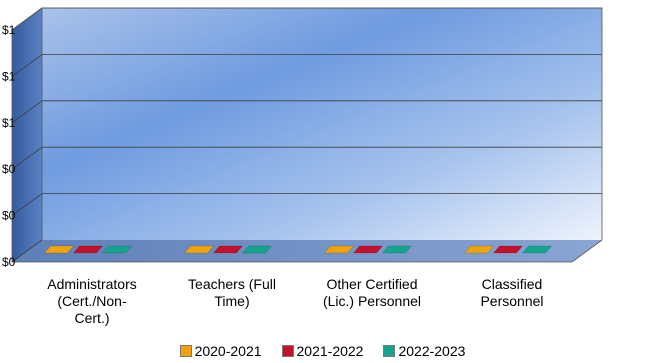 Image resolution: width=645 pixels, height=363 pixels. I want to click on x-category-label-line: Time), so click(232, 301).